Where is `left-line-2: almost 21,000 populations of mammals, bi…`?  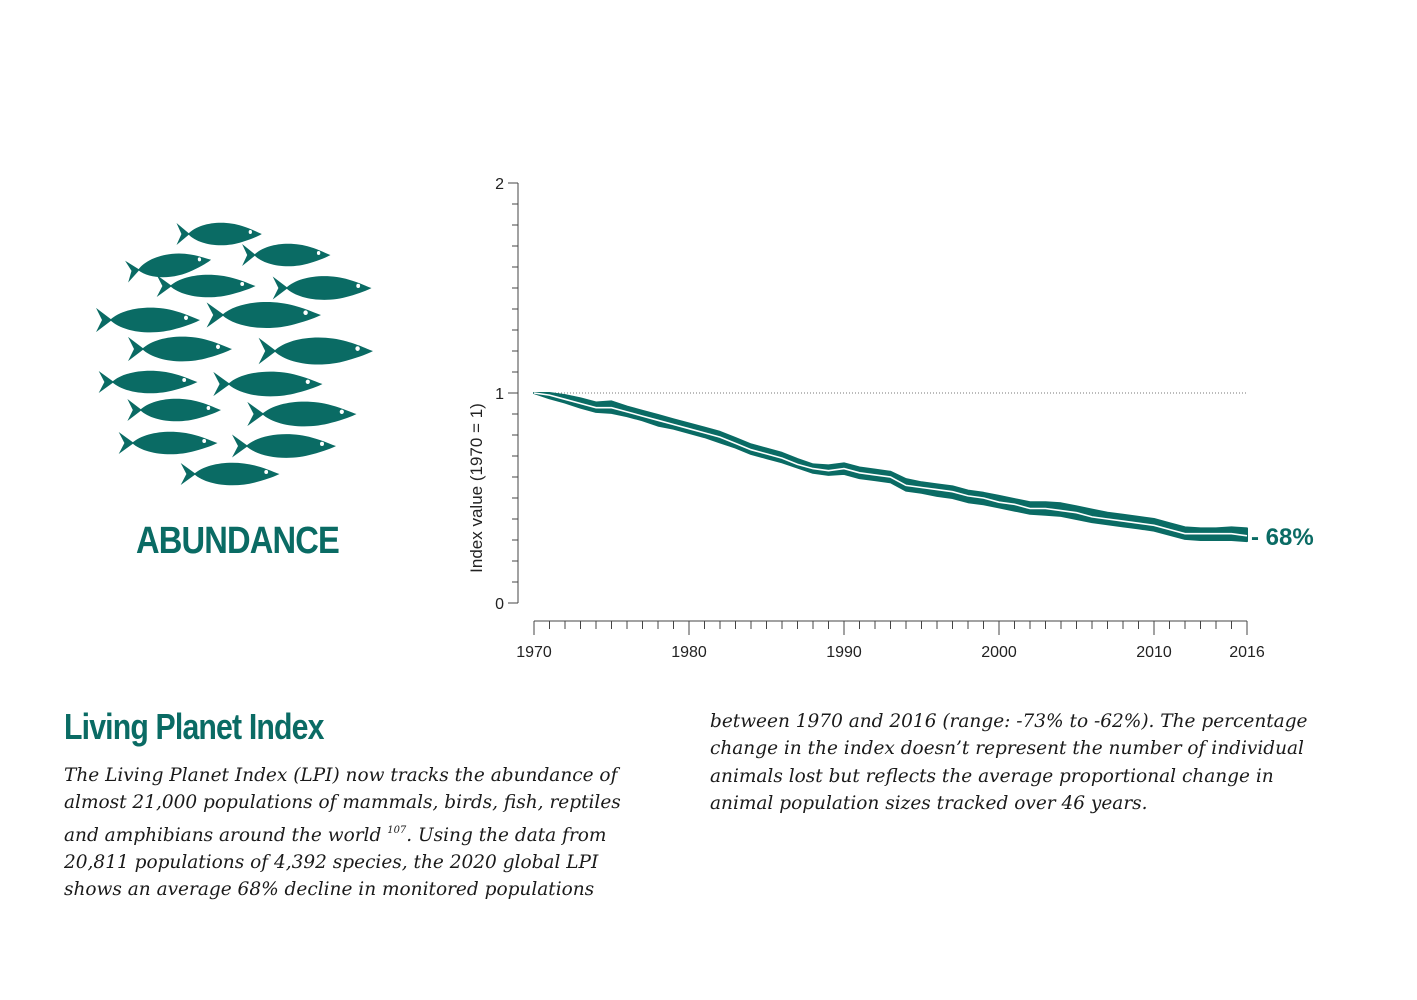
left-line-2: almost 21,000 populations of mammals, bi… is located at coordinates (342, 803).